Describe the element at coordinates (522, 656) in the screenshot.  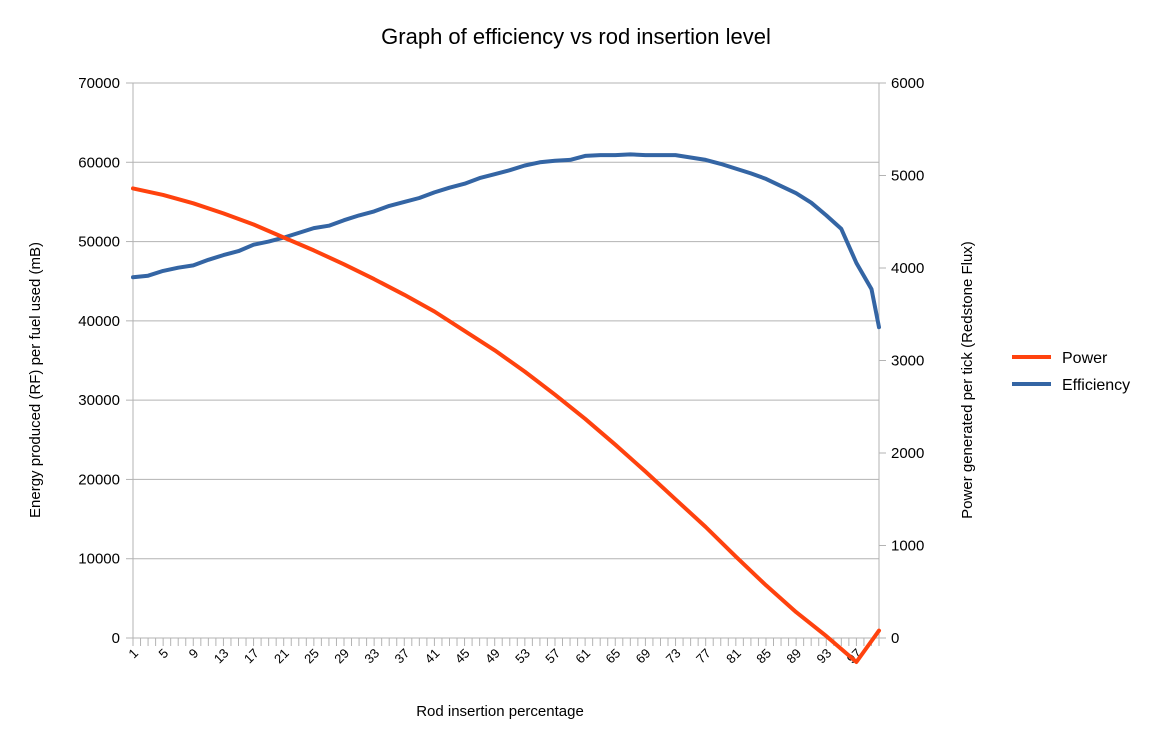
I see `x-tick-label: 53` at that location.